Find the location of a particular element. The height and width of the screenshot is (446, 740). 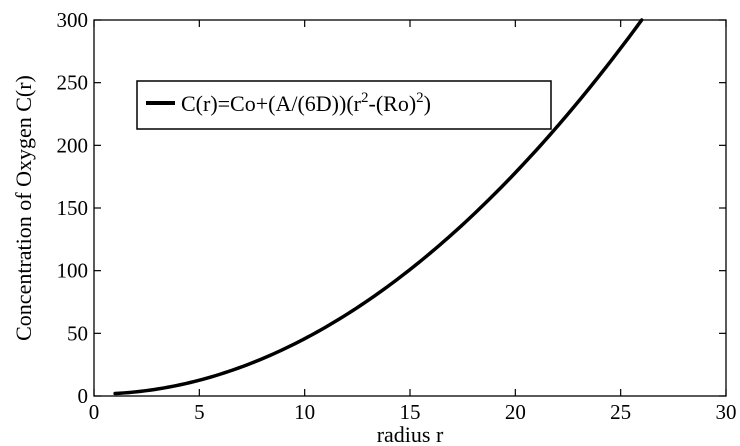

y-tick-label: 300 is located at coordinates (73, 20).